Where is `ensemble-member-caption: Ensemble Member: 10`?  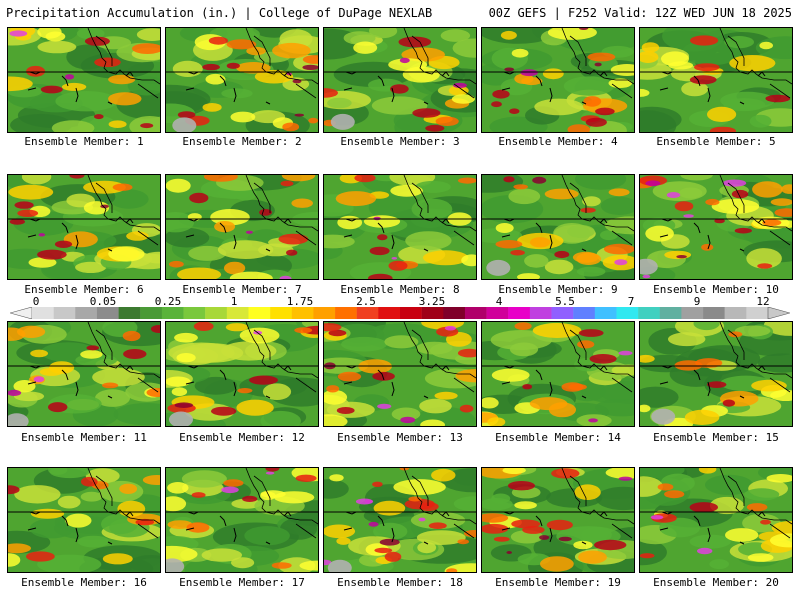
ensemble-member-caption: Ensemble Member: 10 is located at coordinates (716, 289).